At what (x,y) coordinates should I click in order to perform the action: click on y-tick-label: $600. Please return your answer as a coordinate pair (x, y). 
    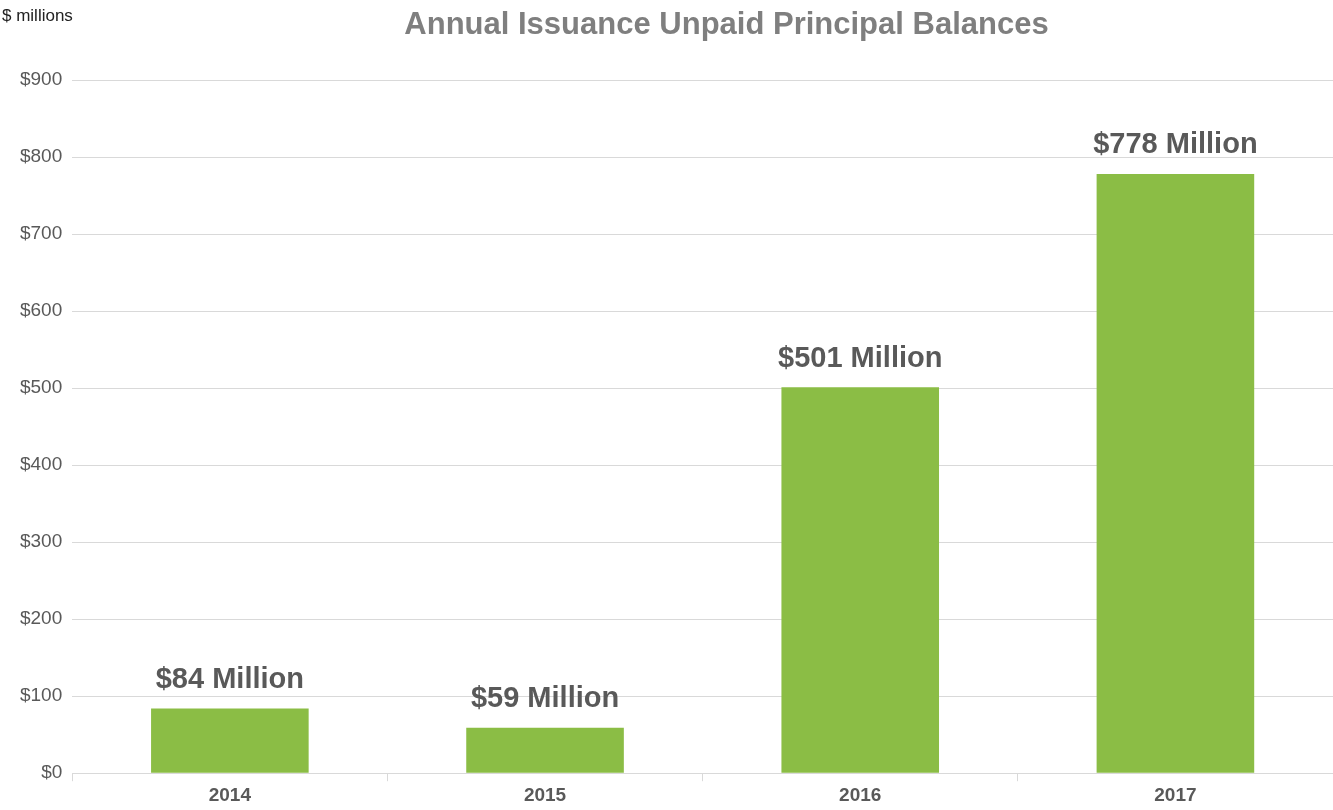
    Looking at the image, I should click on (41, 310).